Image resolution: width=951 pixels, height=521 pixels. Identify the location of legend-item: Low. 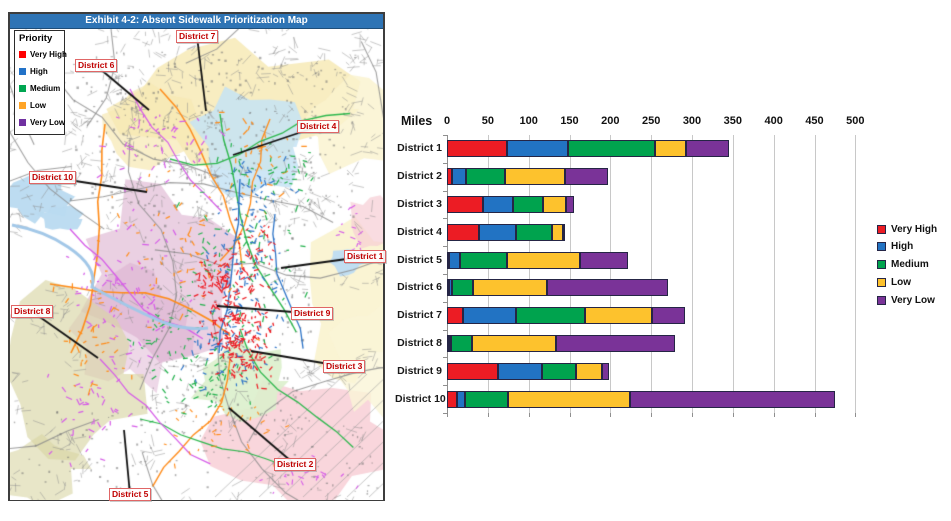
(894, 282).